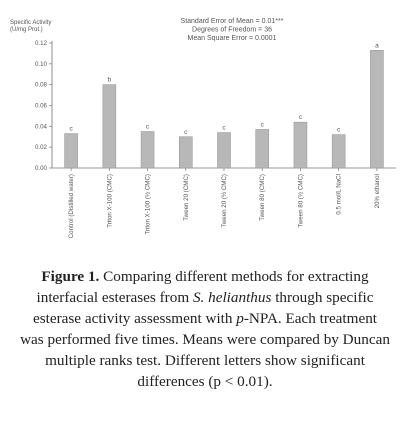  Describe the element at coordinates (377, 191) in the screenshot. I see `category-label: 20% ethanol` at that location.